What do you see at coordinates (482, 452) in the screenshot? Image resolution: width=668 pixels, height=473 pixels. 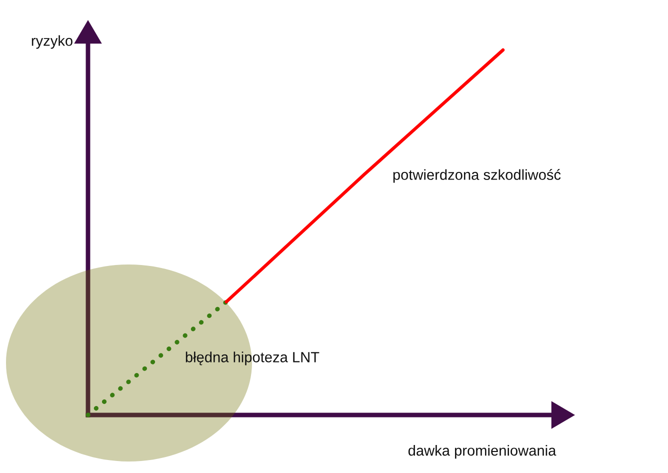 I see `x-axis-title: dawka promieniowania` at bounding box center [482, 452].